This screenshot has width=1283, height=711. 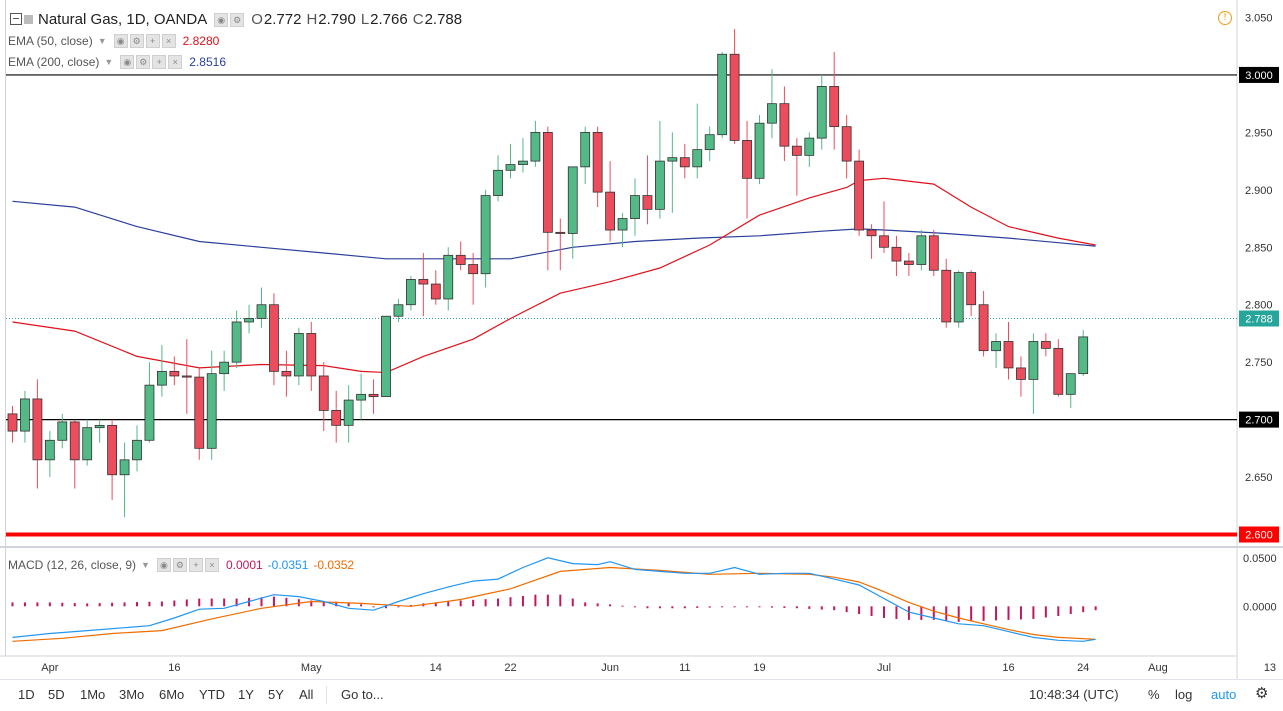 I want to click on date-tick-label: 24, so click(x=1083, y=668).